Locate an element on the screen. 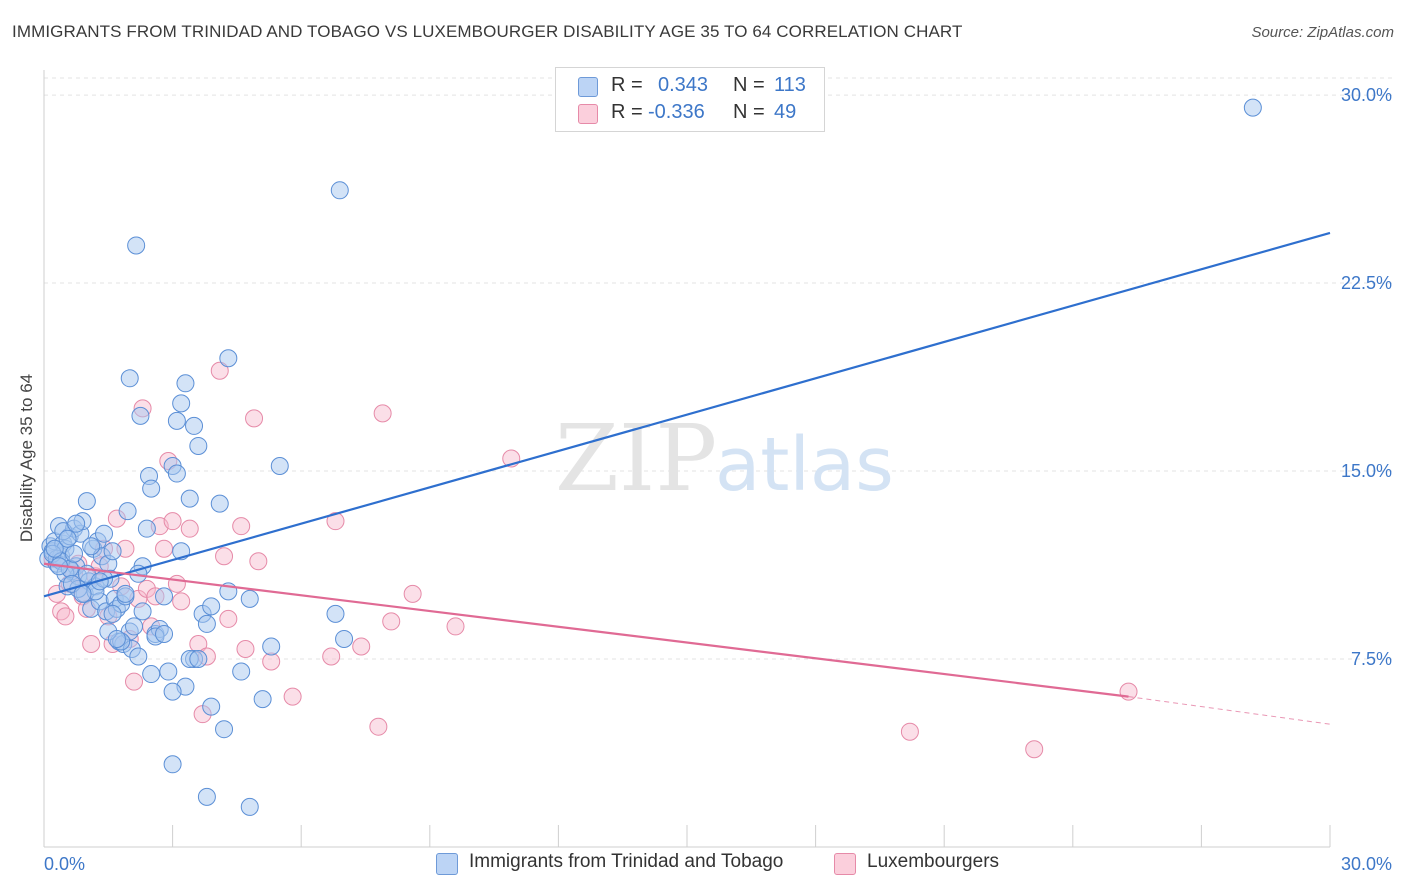 This screenshot has width=1406, height=892. bottom-legend-swatch-pink is located at coordinates (845, 864).